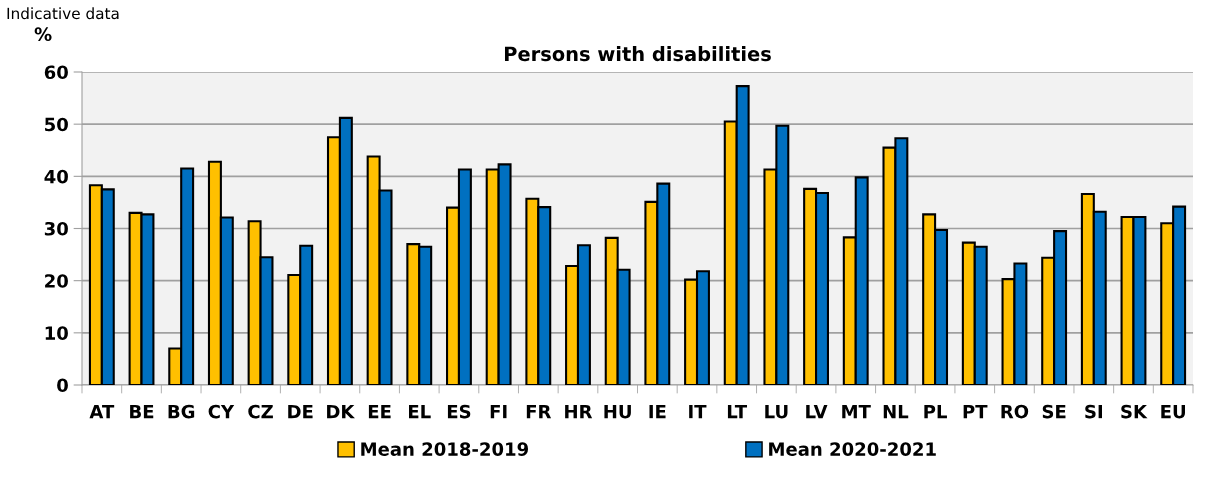 This screenshot has height=491, width=1209. What do you see at coordinates (579, 412) in the screenshot?
I see `x-tick-label: HR` at bounding box center [579, 412].